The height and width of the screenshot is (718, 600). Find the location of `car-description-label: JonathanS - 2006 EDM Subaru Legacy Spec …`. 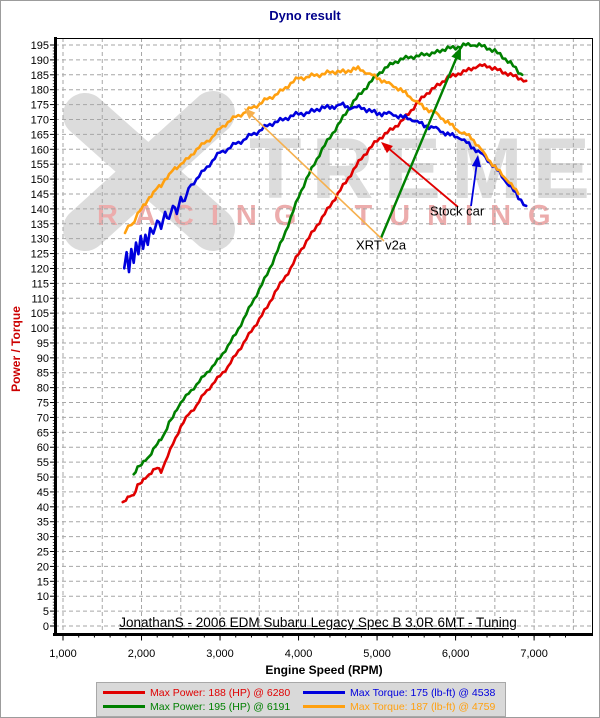

car-description-label: JonathanS - 2006 EDM Subaru Legacy Spec … is located at coordinates (317, 622).